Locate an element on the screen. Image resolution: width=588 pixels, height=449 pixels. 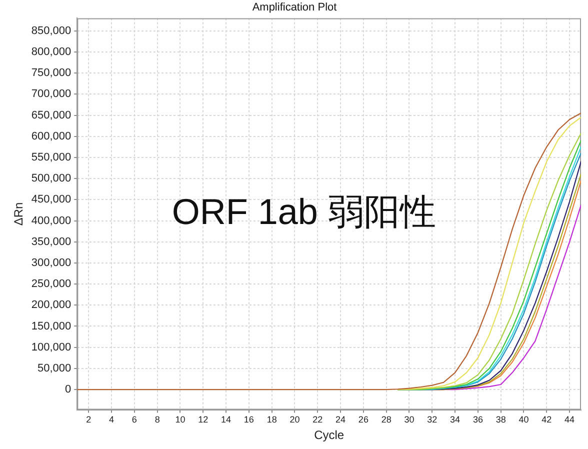
y-tick-label: 550,000 is located at coordinates (51, 157).